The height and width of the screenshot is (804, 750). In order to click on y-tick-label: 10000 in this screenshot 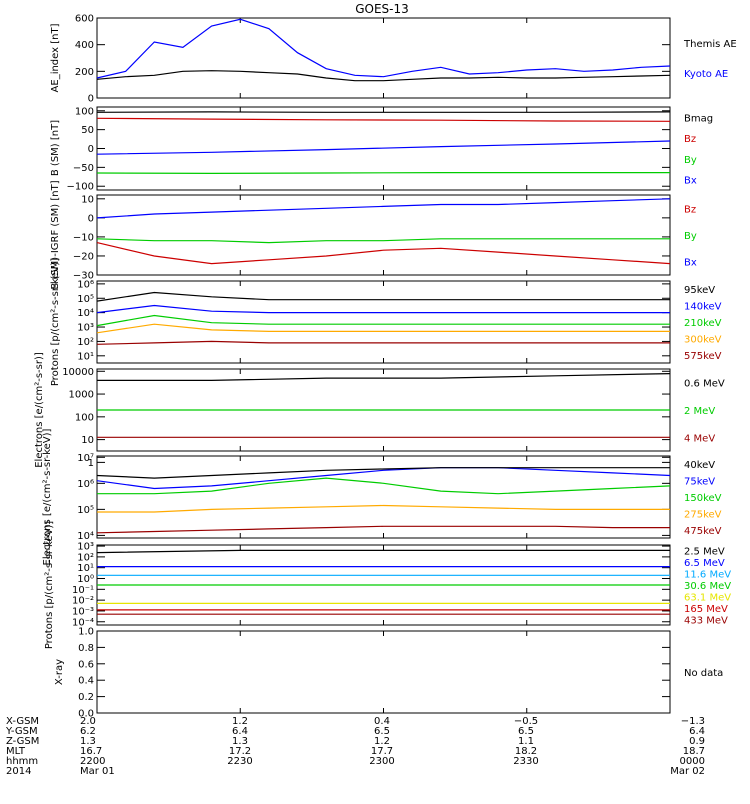, I will do `click(78, 372)`.